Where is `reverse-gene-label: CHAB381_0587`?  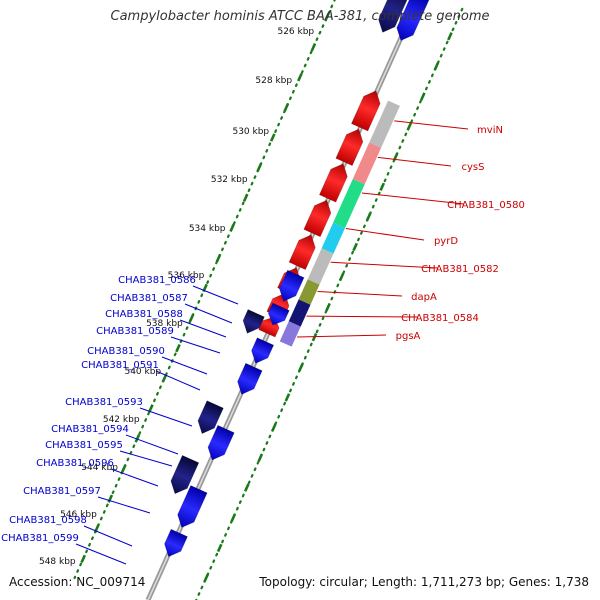 reverse-gene-label: CHAB381_0587 is located at coordinates (149, 298).